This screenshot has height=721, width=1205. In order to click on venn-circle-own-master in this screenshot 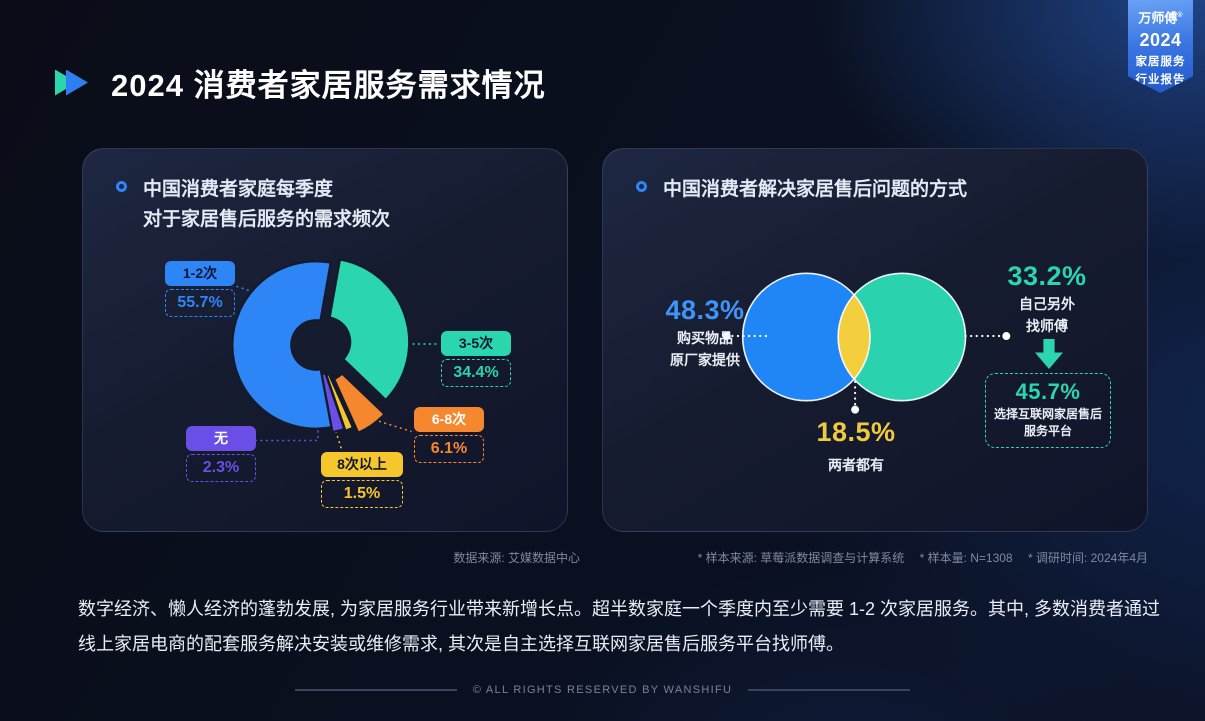, I will do `click(902, 337)`.